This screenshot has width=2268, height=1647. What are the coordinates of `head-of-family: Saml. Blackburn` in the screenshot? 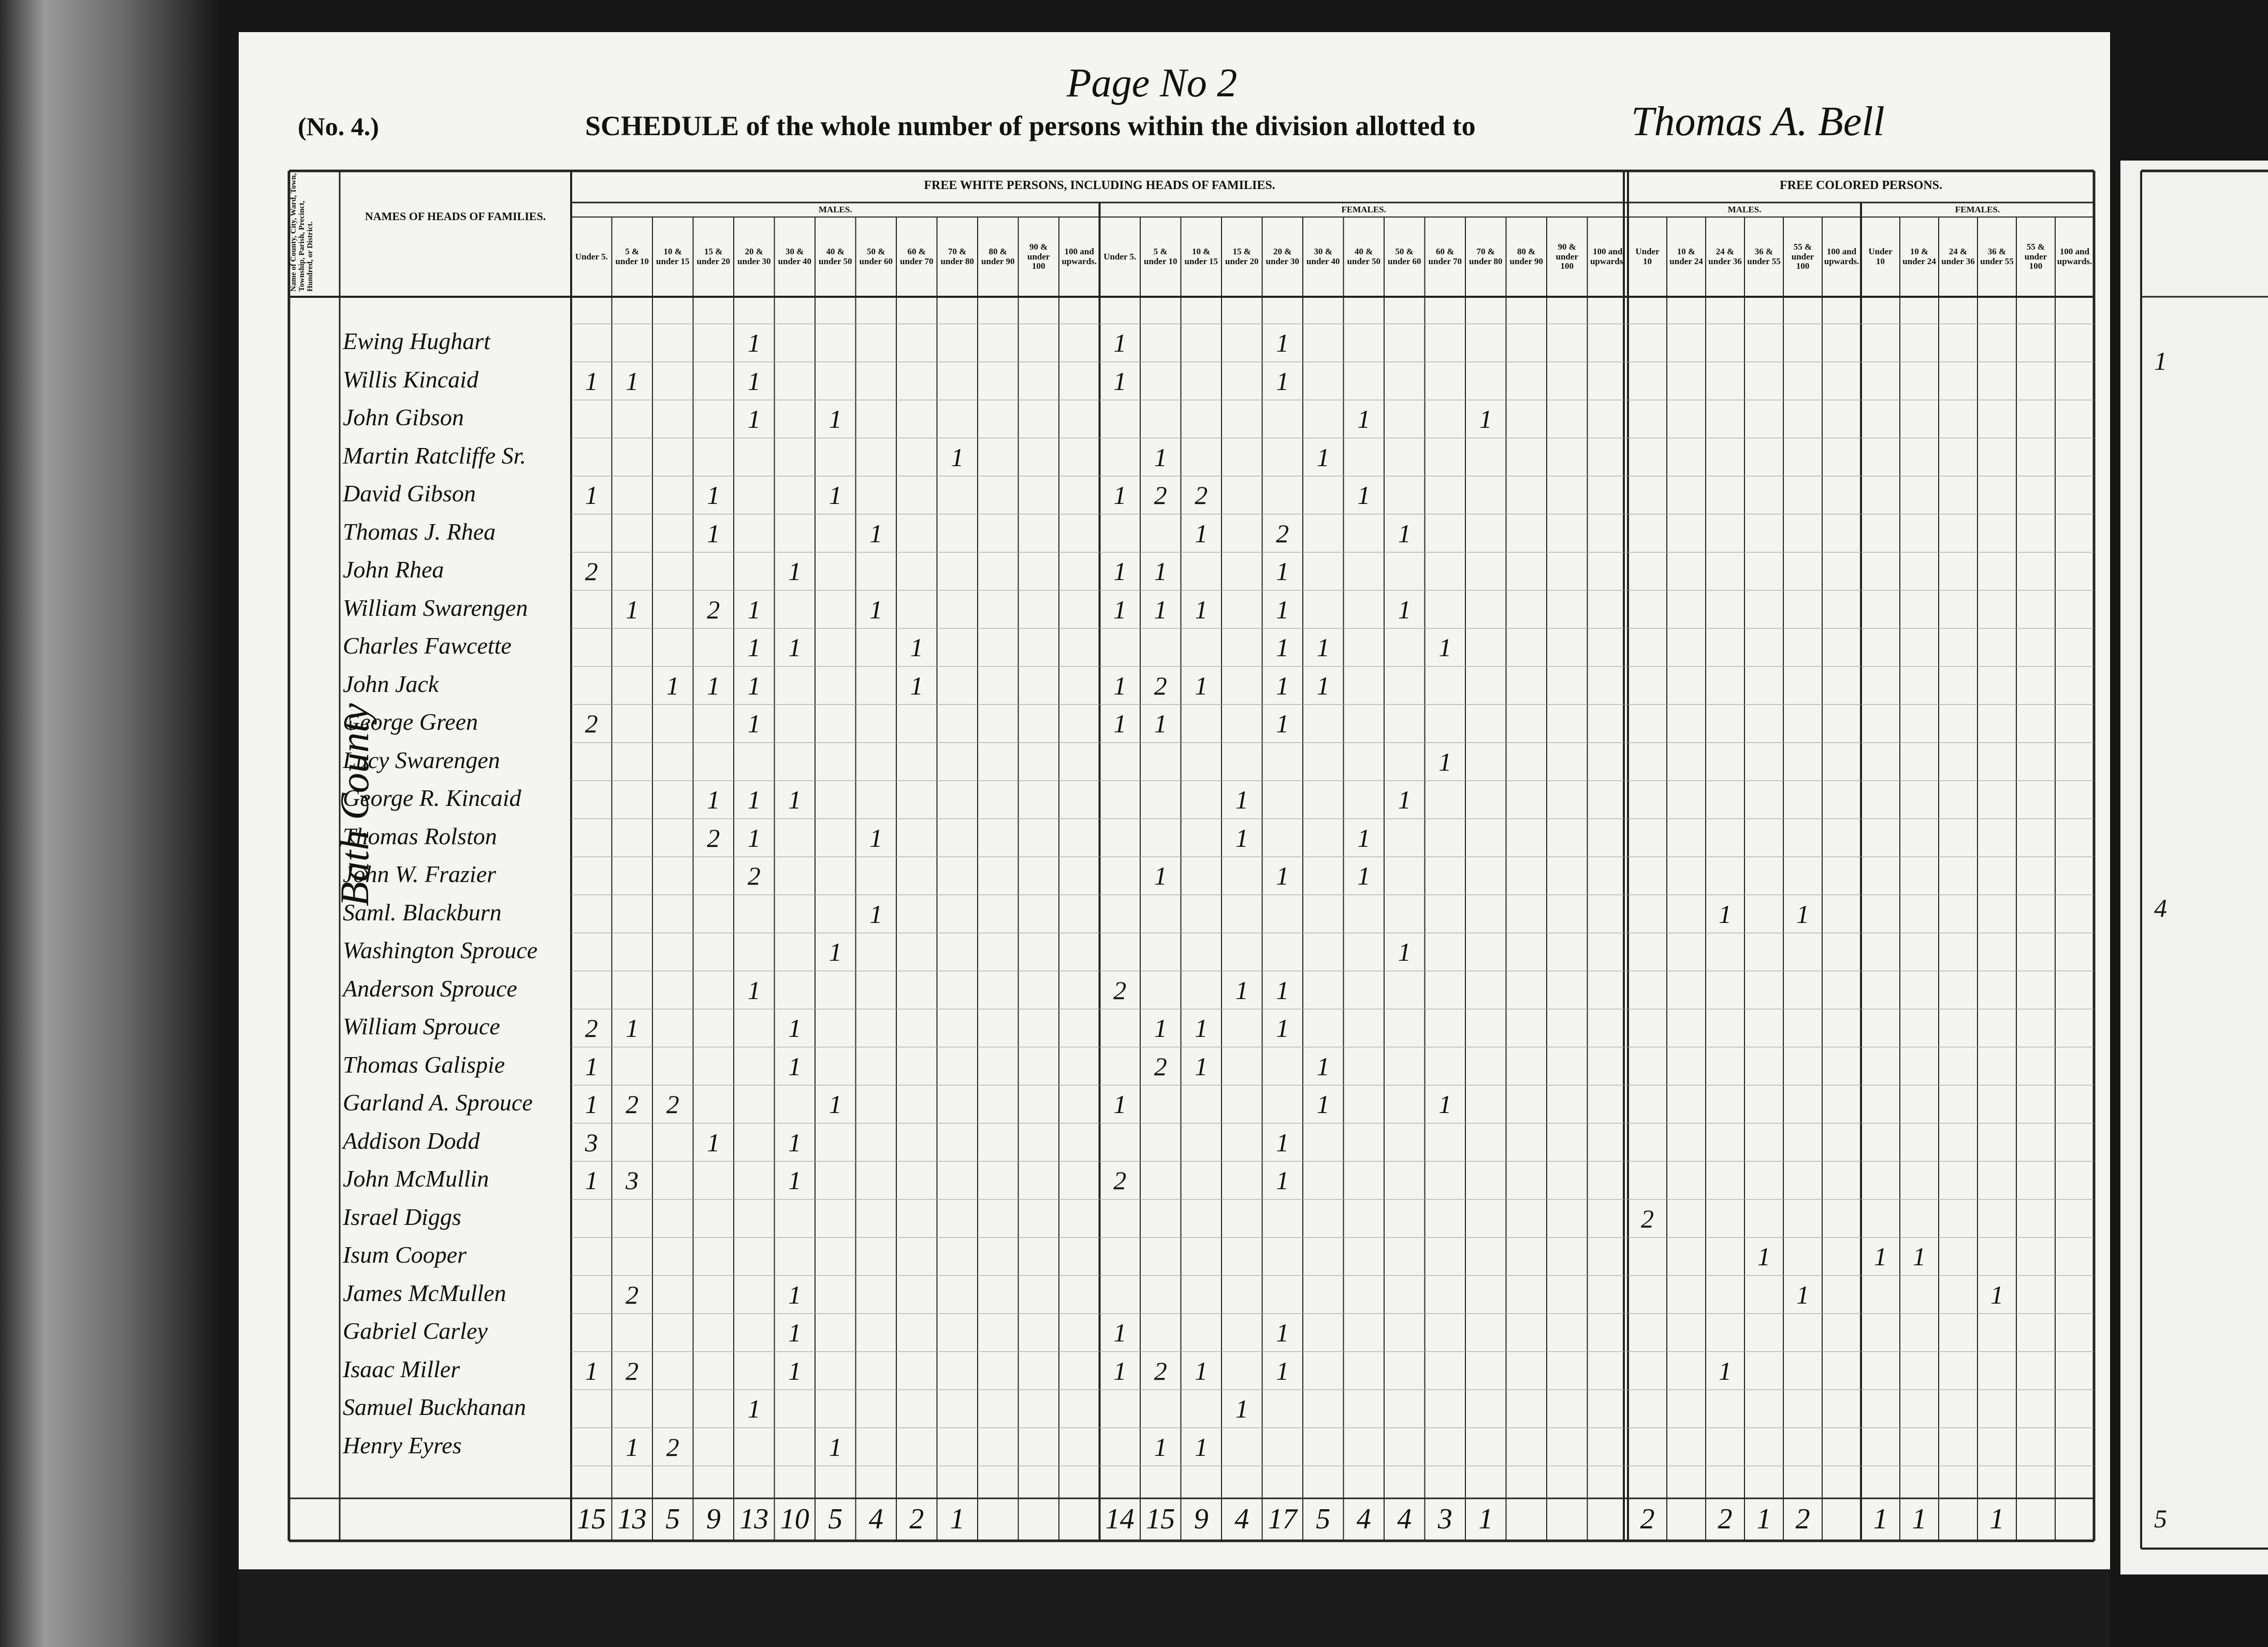 It's located at (422, 913).